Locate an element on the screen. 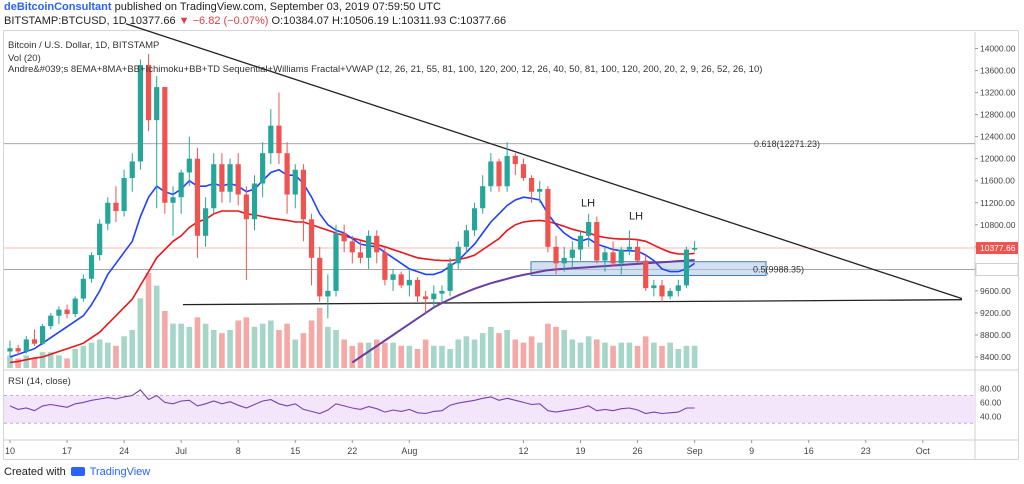 The height and width of the screenshot is (484, 1024). time-tick-label: 9 is located at coordinates (751, 451).